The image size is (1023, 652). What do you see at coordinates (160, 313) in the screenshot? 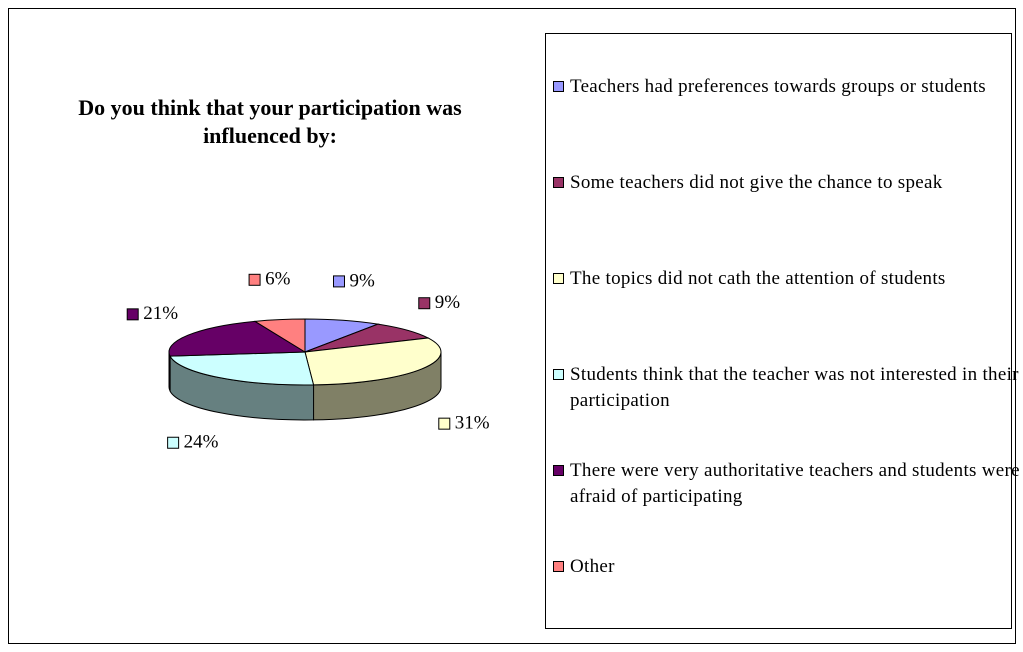
I see `data-label: 21%` at bounding box center [160, 313].